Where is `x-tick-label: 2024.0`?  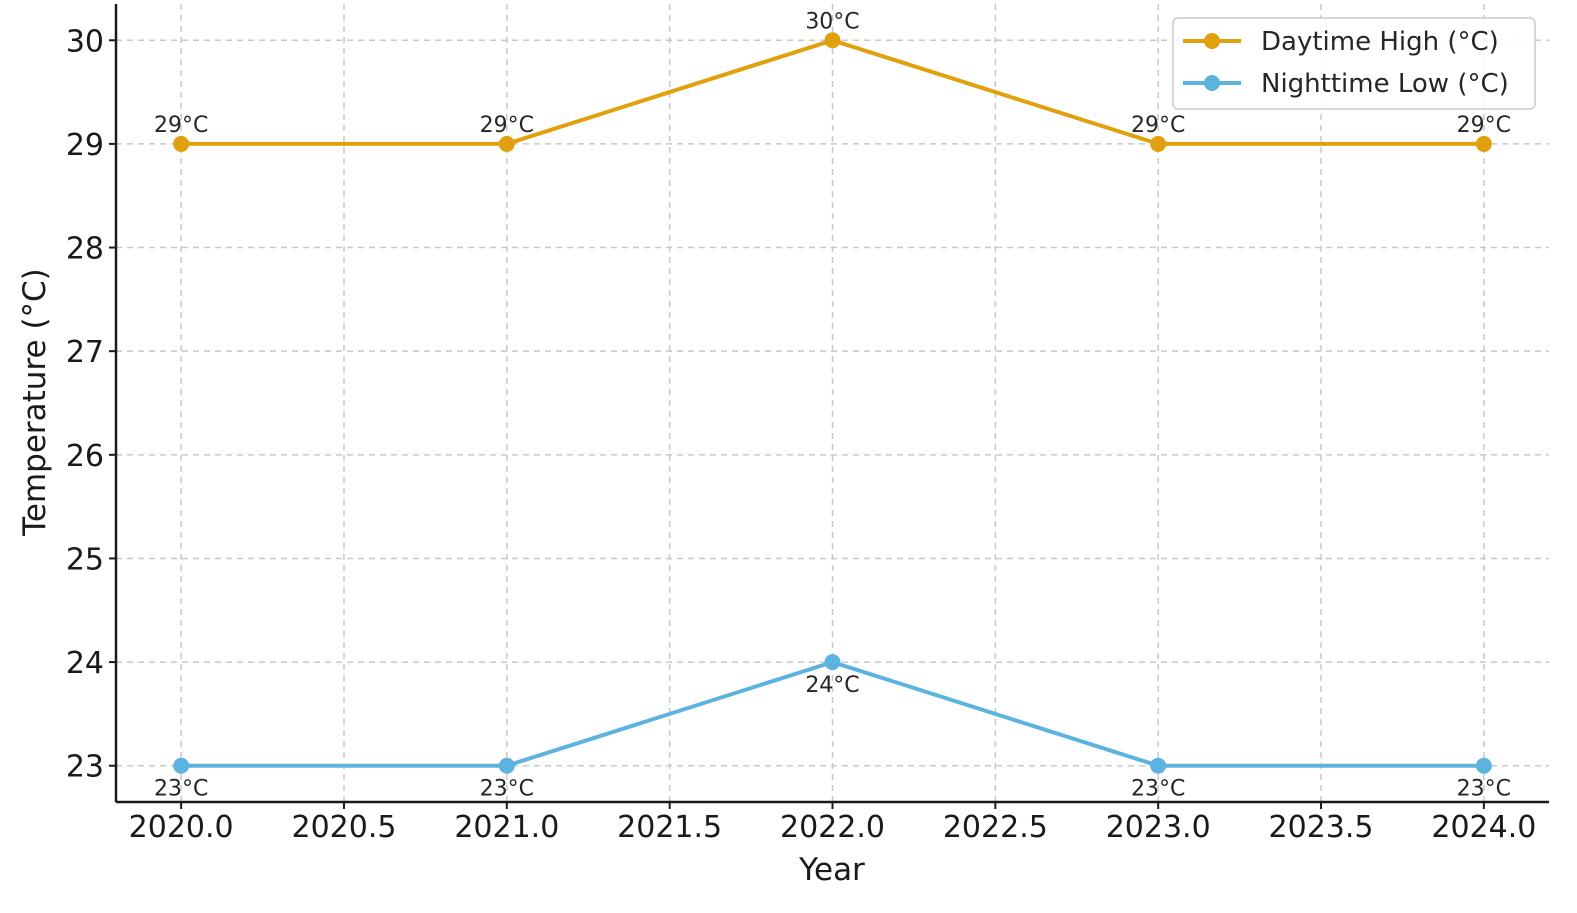
x-tick-label: 2024.0 is located at coordinates (1483, 827).